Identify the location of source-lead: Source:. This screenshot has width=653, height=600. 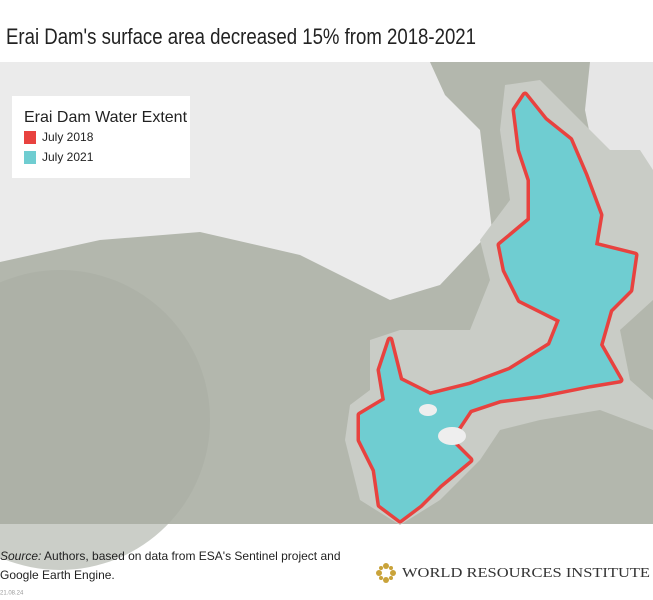
(20, 556).